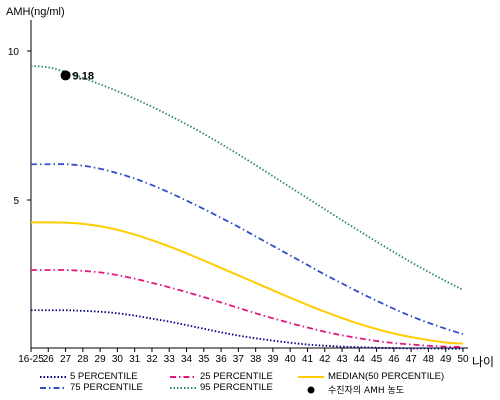 The width and height of the screenshot is (500, 400). Describe the element at coordinates (35, 12) in the screenshot. I see `y-axis-label: AMH(ng/ml)` at that location.